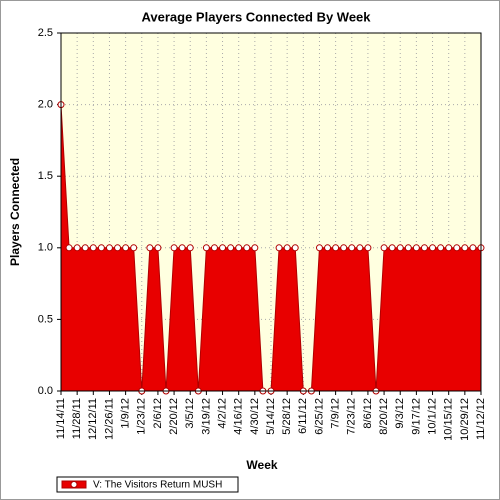 The width and height of the screenshot is (500, 500). Describe the element at coordinates (287, 416) in the screenshot. I see `x-tick-label: 5/28/12` at that location.